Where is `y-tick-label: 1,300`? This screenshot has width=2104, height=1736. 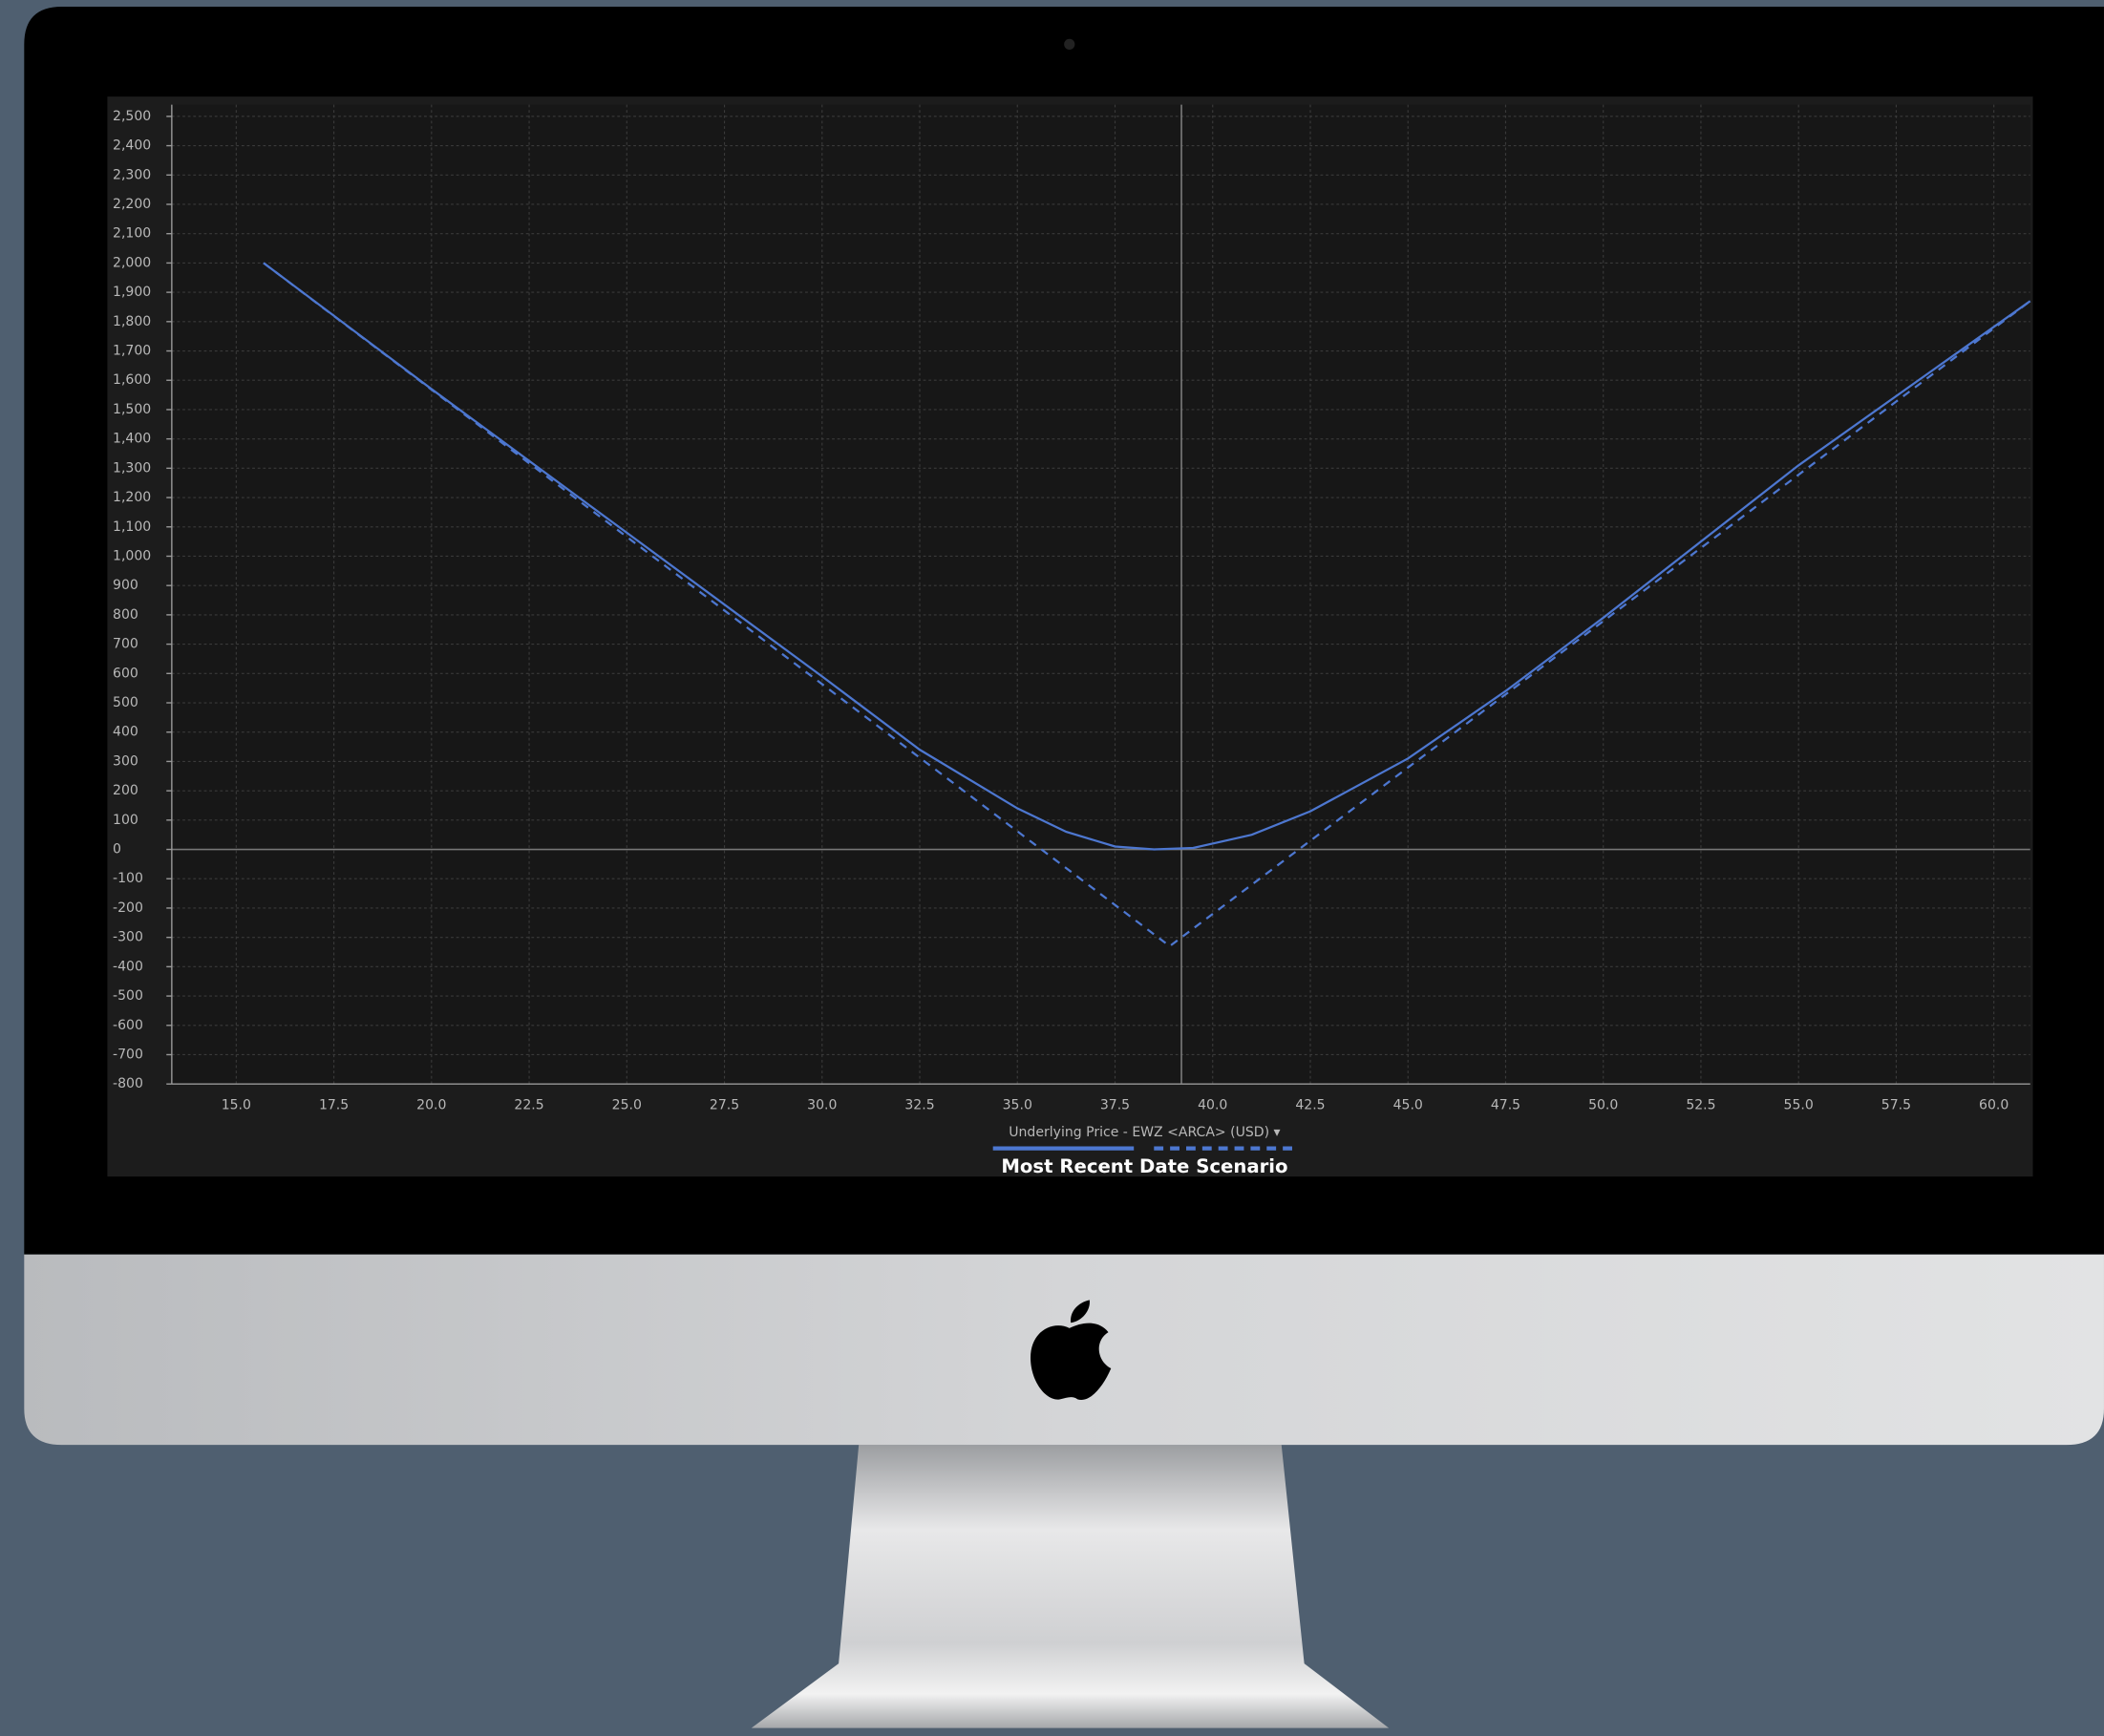
y-tick-label: 1,300 is located at coordinates (132, 468).